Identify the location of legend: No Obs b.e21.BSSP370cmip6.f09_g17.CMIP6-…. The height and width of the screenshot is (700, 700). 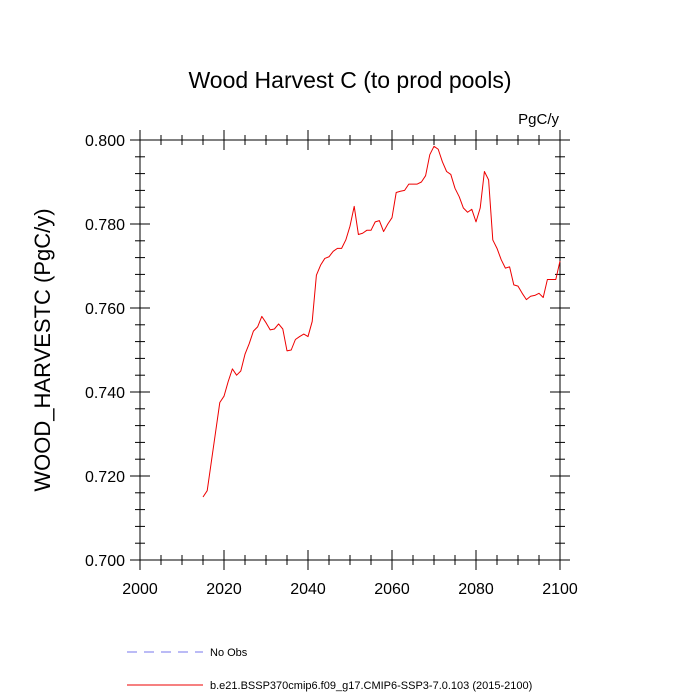
(329, 669).